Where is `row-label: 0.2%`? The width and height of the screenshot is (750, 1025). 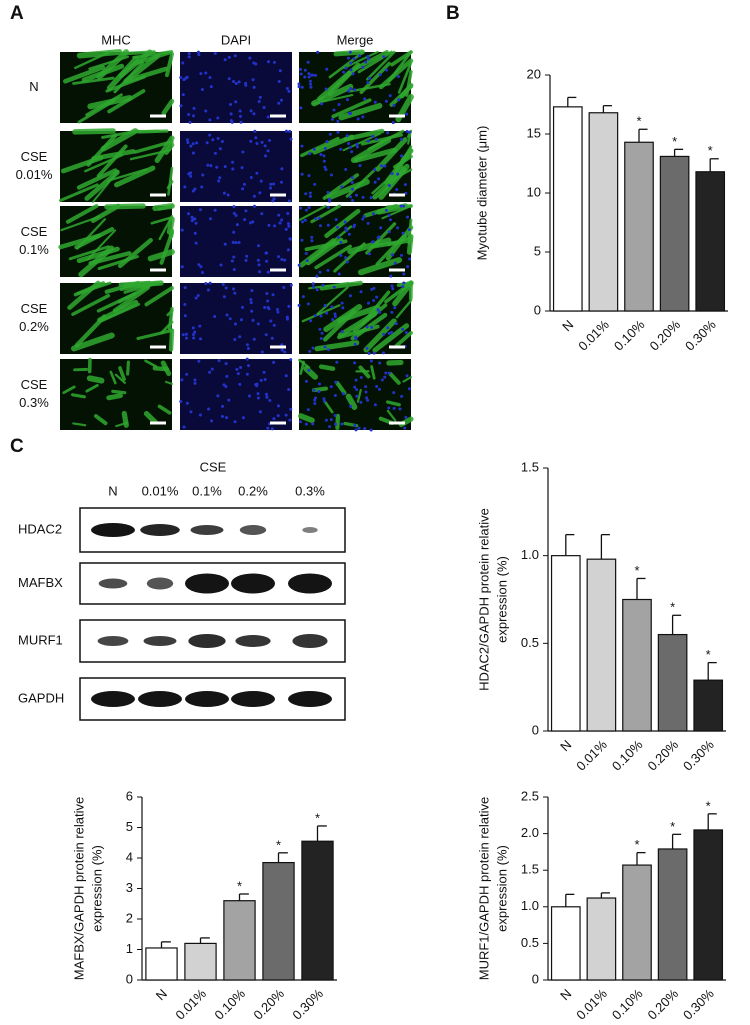
row-label: 0.2% is located at coordinates (34, 326).